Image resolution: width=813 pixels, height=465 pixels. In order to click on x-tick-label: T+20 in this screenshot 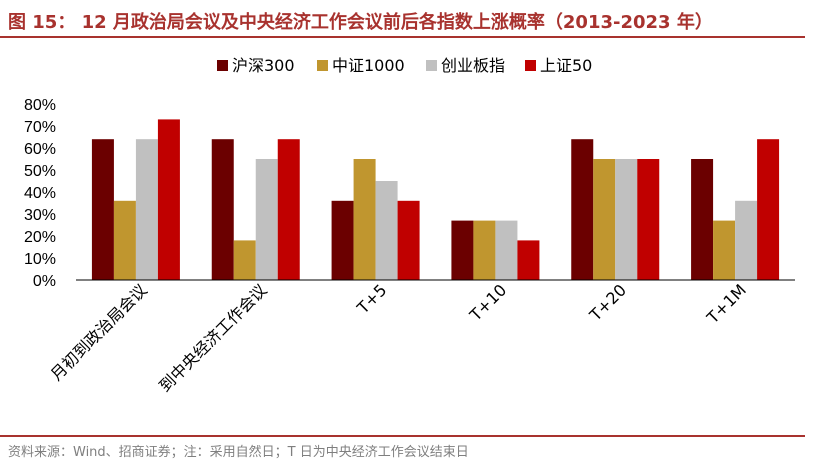, I will do `click(607, 302)`.